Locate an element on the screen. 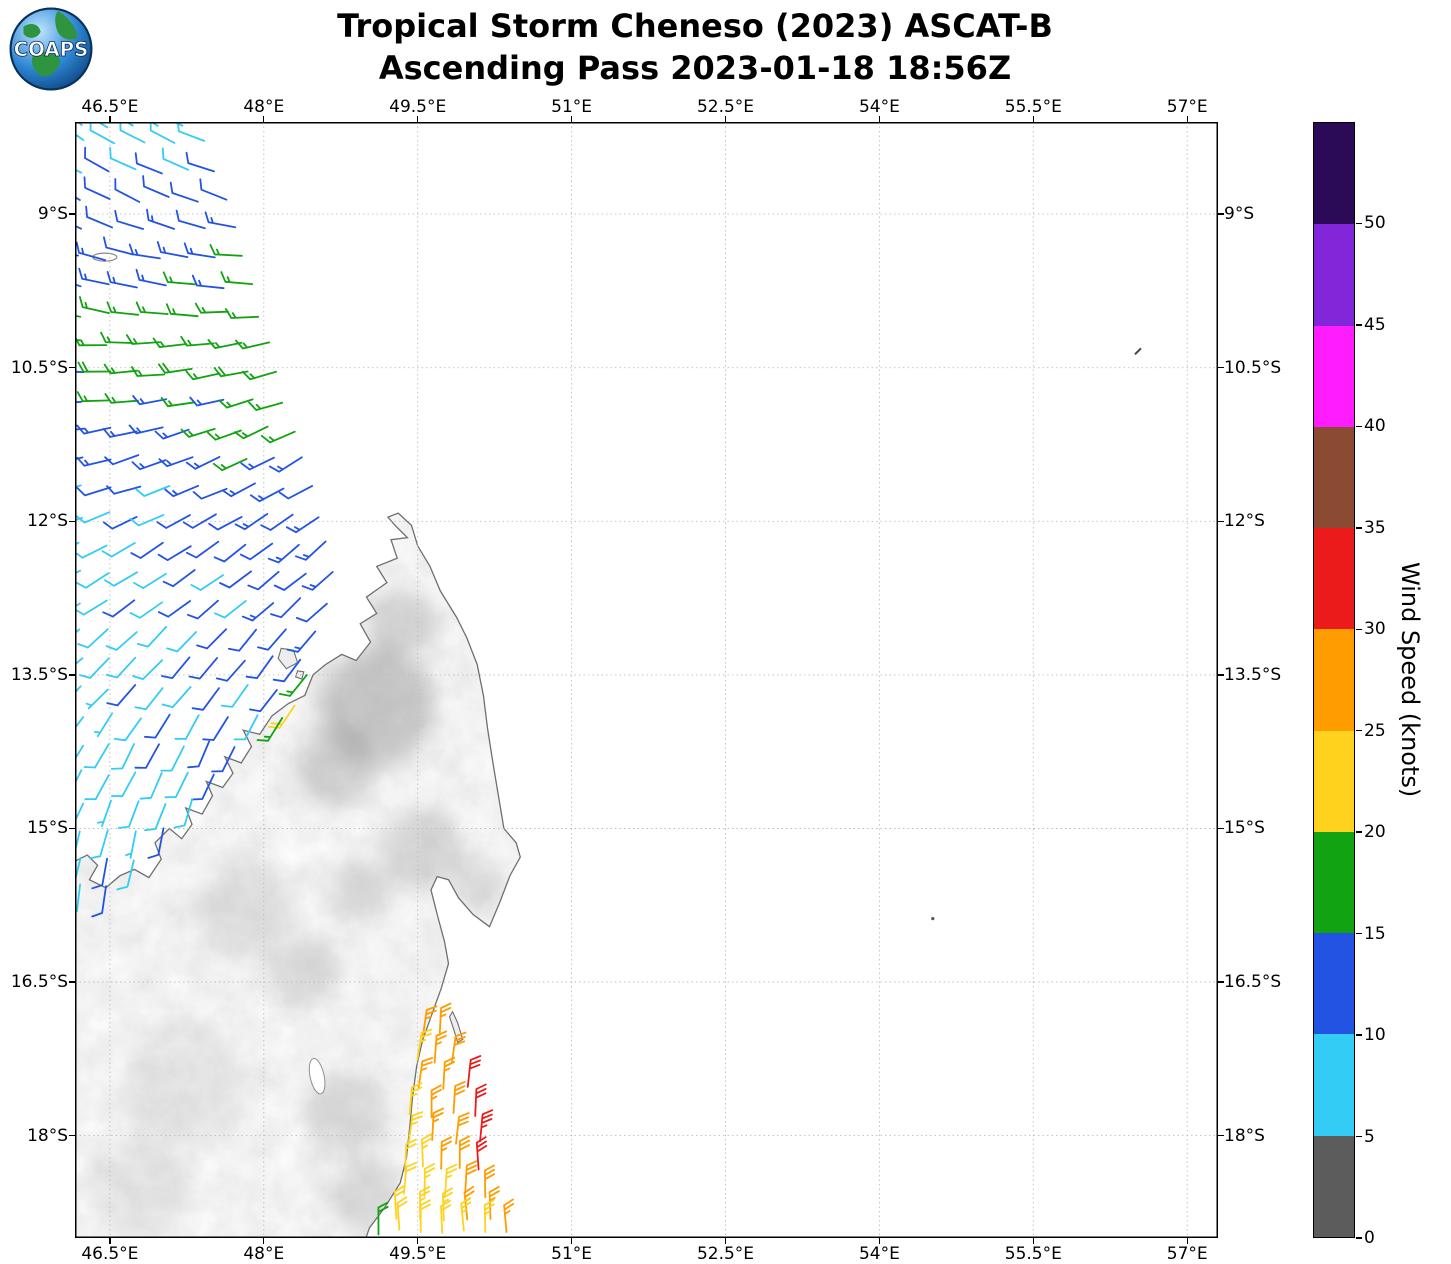 The width and height of the screenshot is (1451, 1264). y-tick-label-right: 10.5°S is located at coordinates (1253, 367).